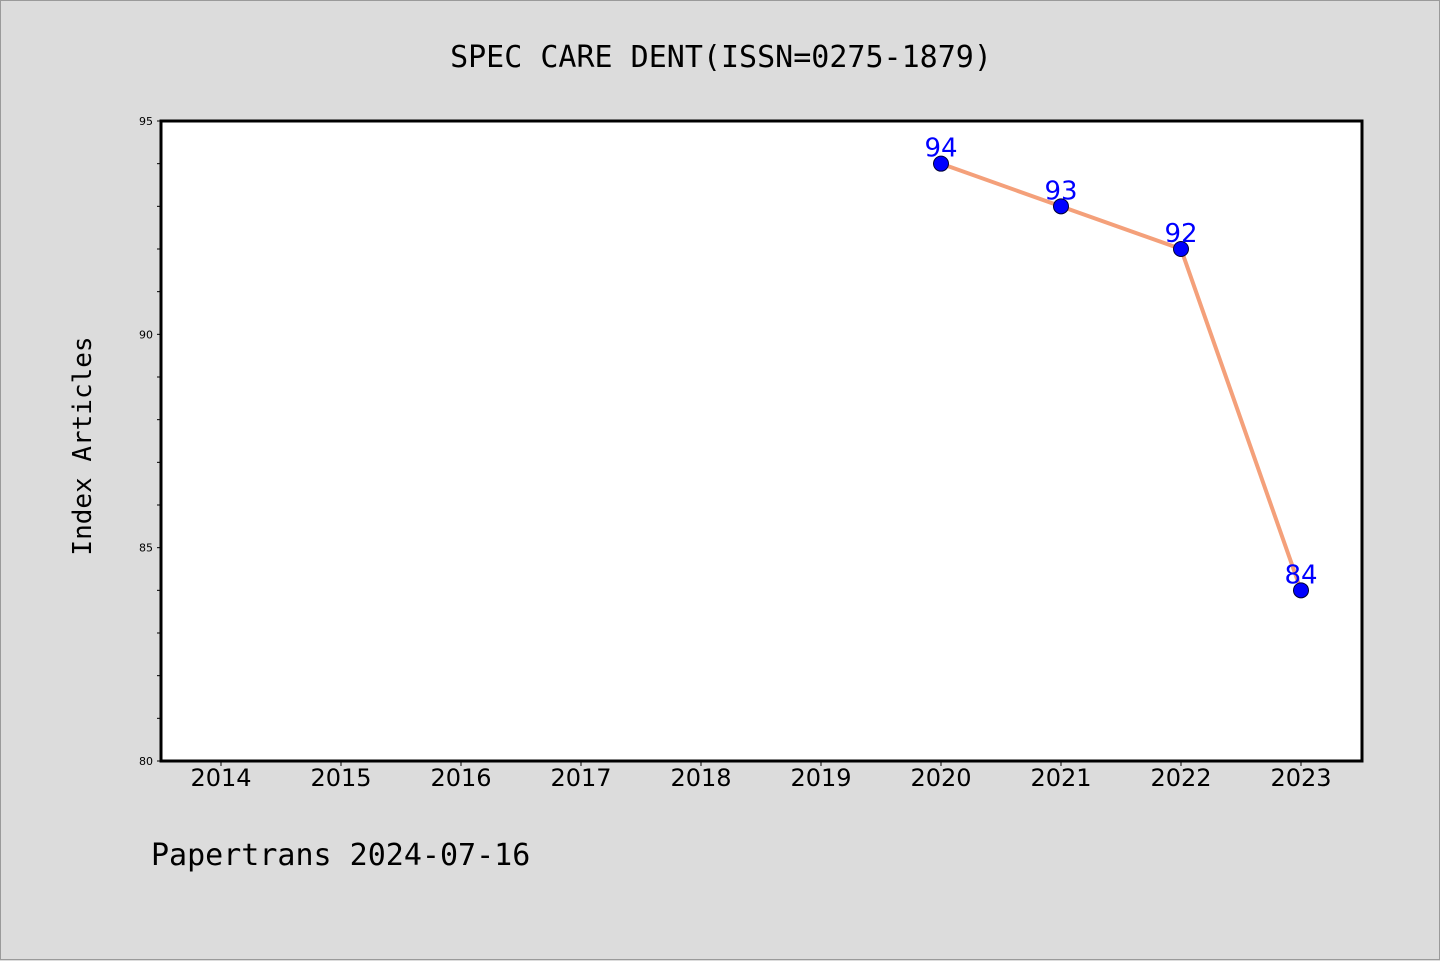 The image size is (1440, 961). I want to click on y-tick-label: 95, so click(146, 121).